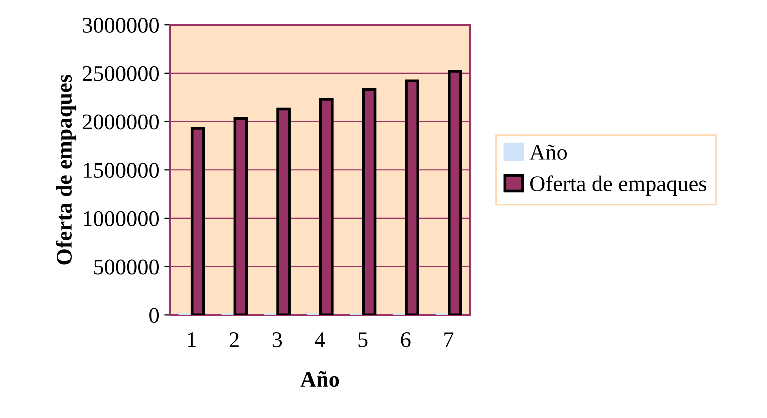  I want to click on legend-label: Año, so click(549, 152).